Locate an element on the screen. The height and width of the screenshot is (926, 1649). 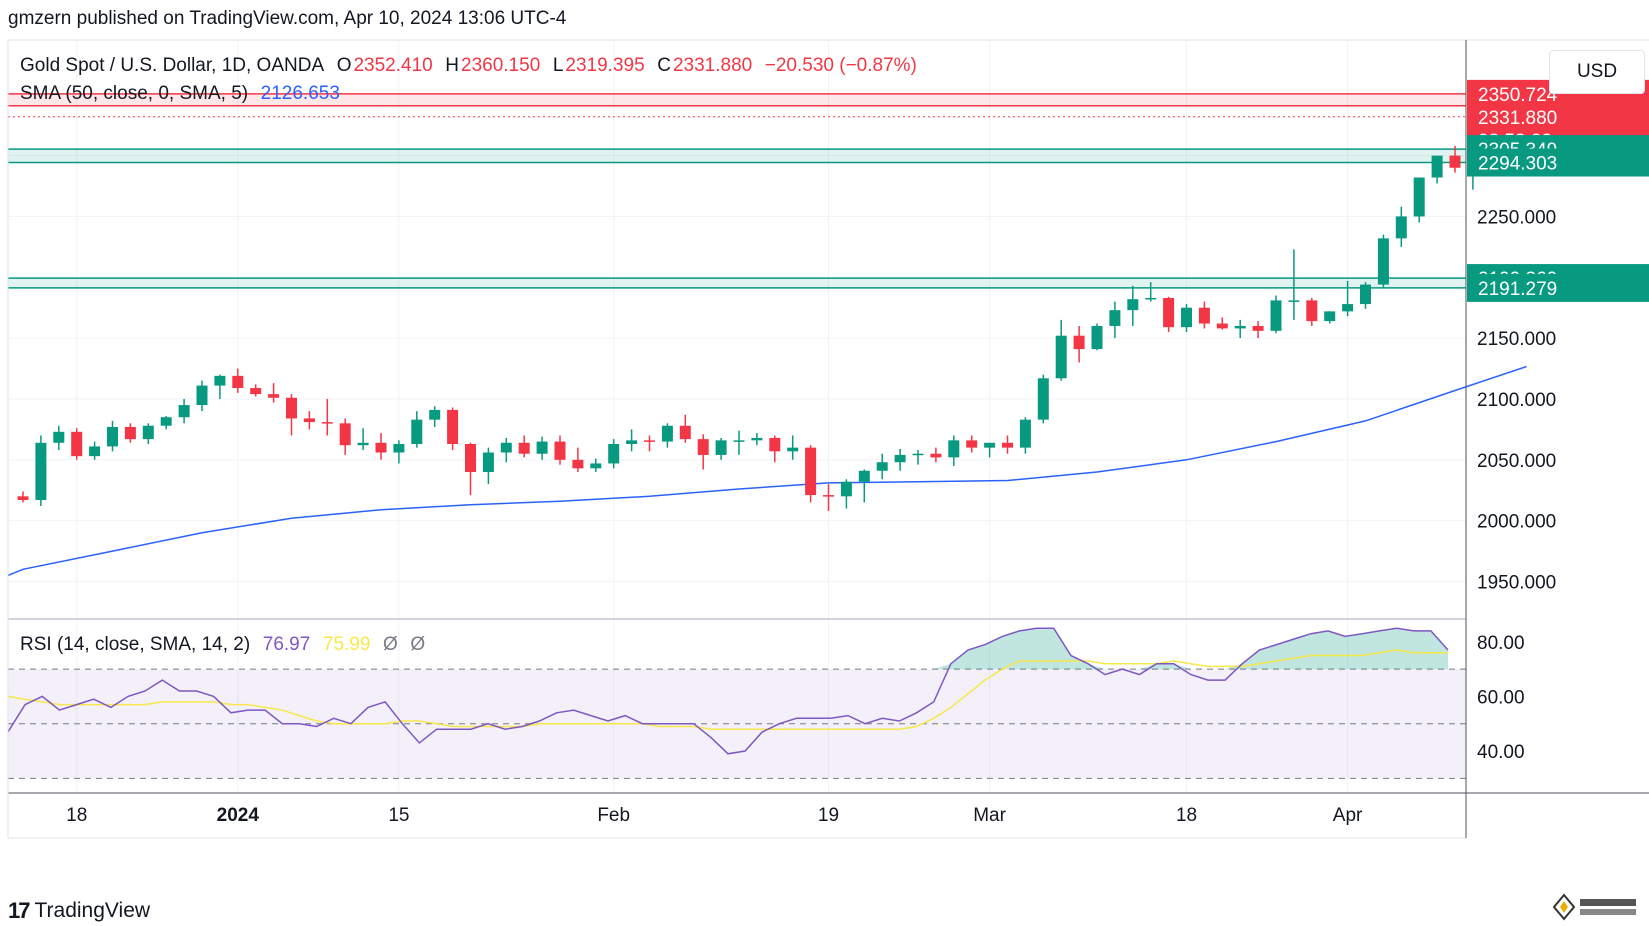
sma-label: SMA (50, close, 0, SMA, 5) is located at coordinates (134, 93).